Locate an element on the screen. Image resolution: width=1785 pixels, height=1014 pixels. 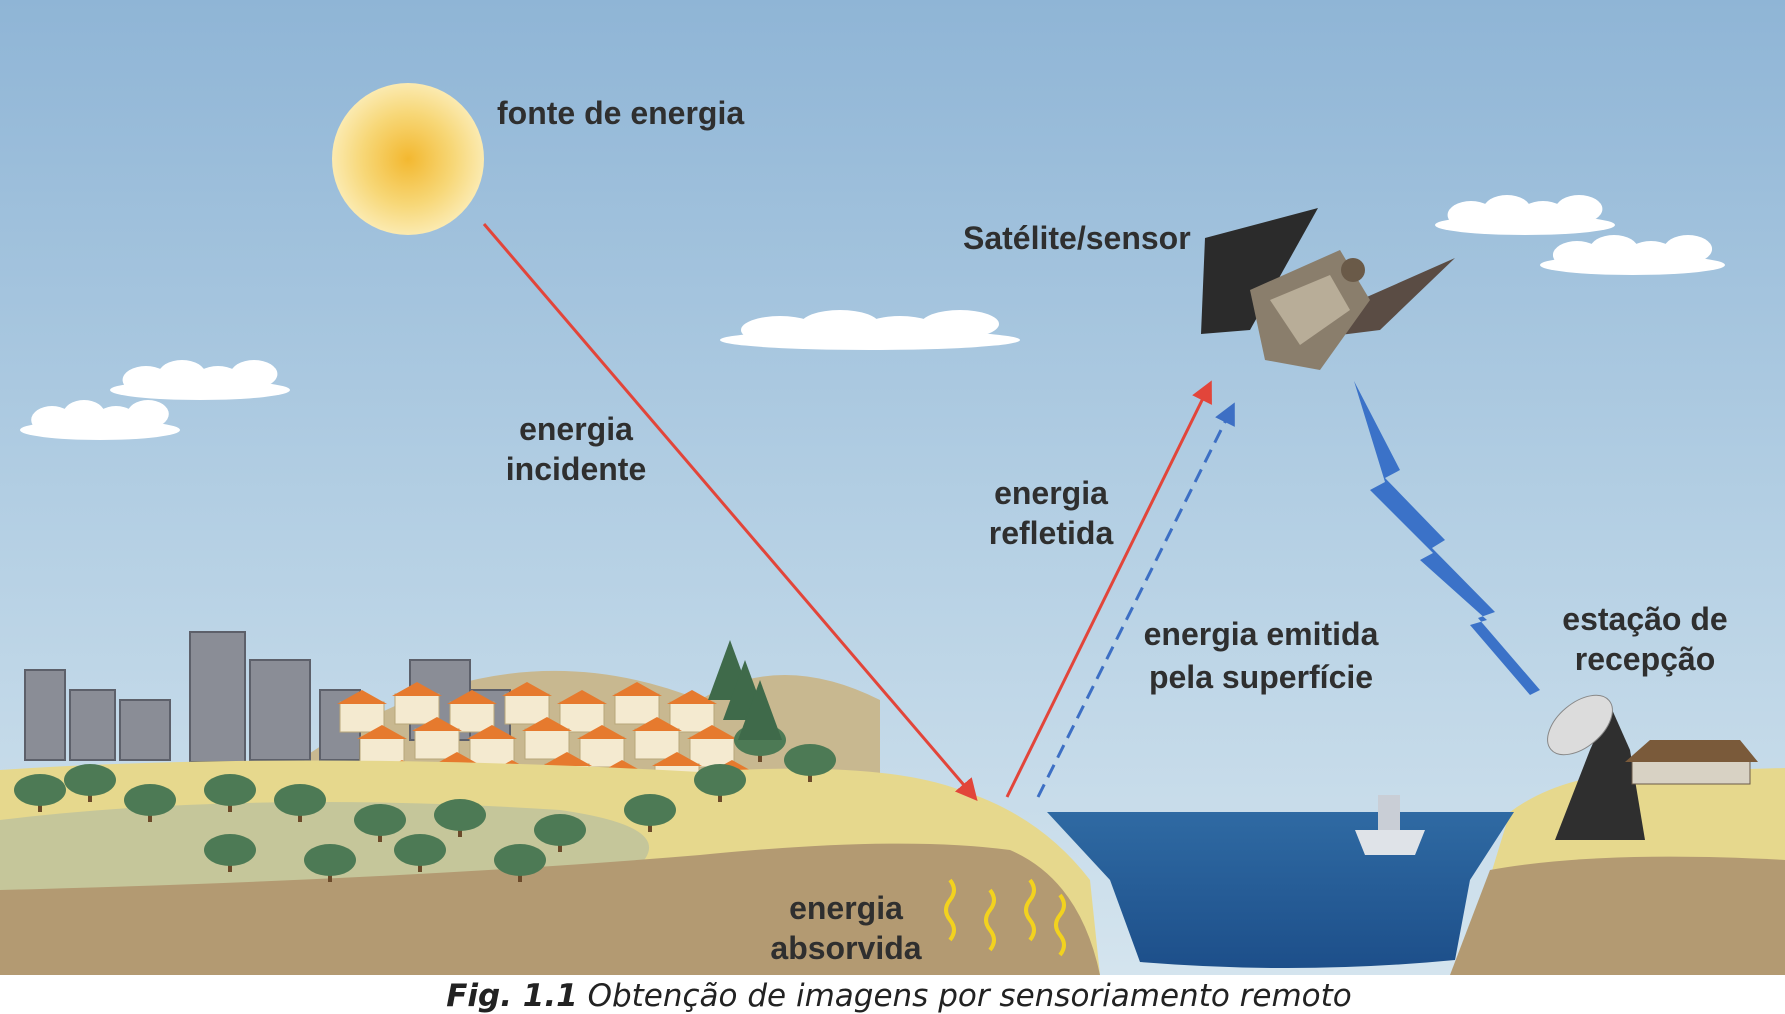
emitted-label: pela superfície is located at coordinates (1261, 677).